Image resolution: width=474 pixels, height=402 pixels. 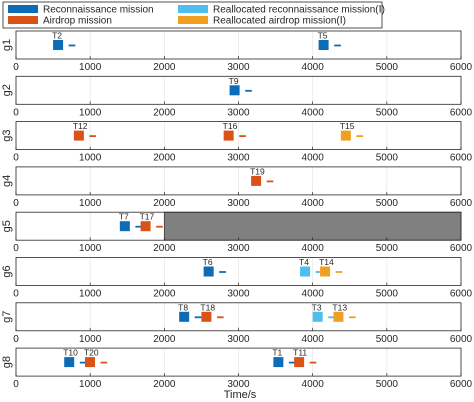 I want to click on task-bar-T7, so click(x=124, y=226).